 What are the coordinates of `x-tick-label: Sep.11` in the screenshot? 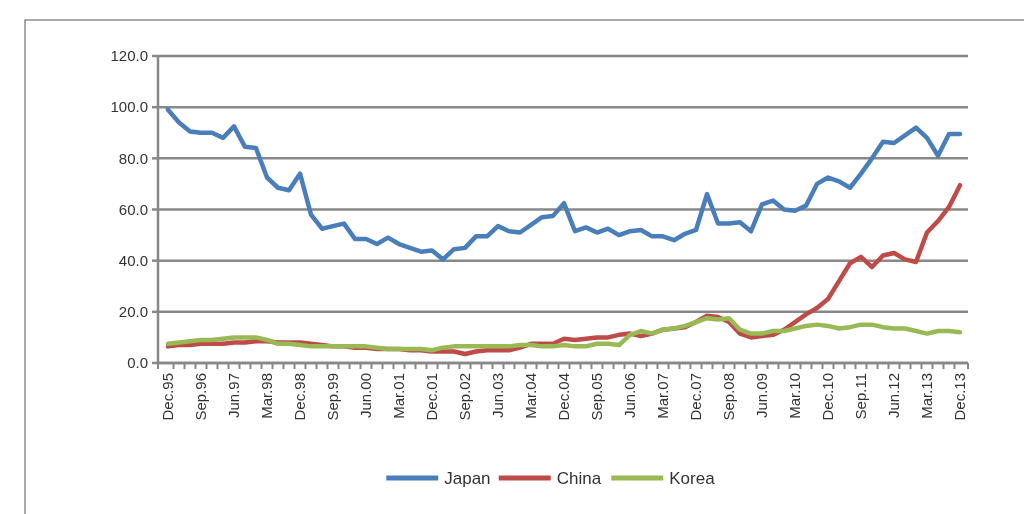 It's located at (861, 396).